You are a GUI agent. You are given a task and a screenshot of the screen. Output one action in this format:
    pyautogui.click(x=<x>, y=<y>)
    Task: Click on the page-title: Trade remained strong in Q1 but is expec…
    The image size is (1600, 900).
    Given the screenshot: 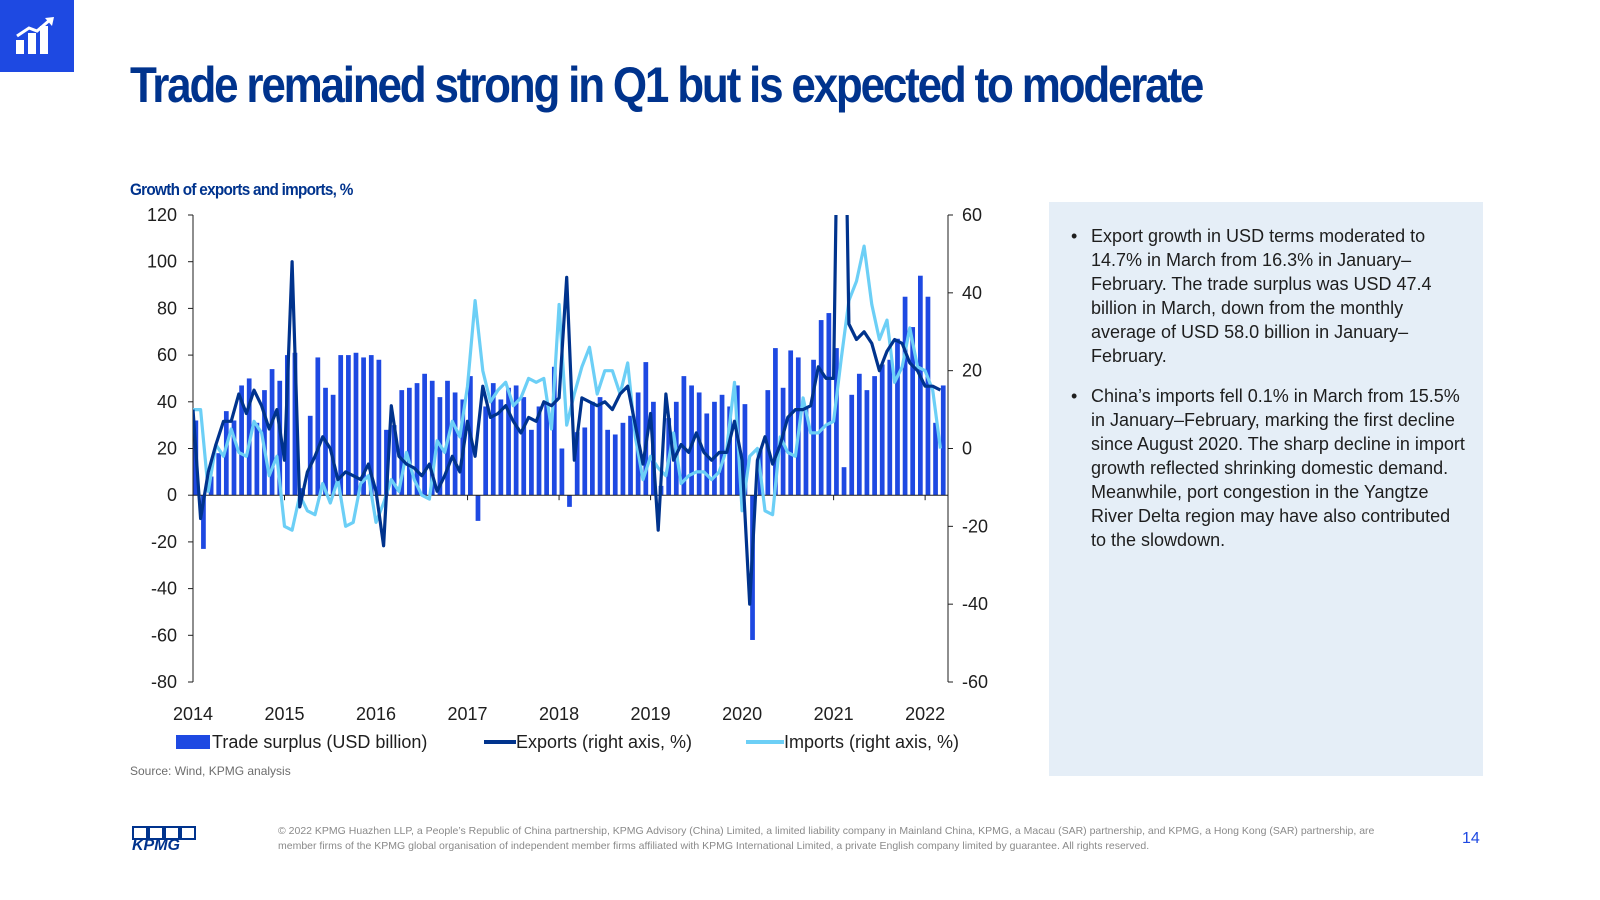 What is the action you would take?
    pyautogui.click(x=667, y=85)
    